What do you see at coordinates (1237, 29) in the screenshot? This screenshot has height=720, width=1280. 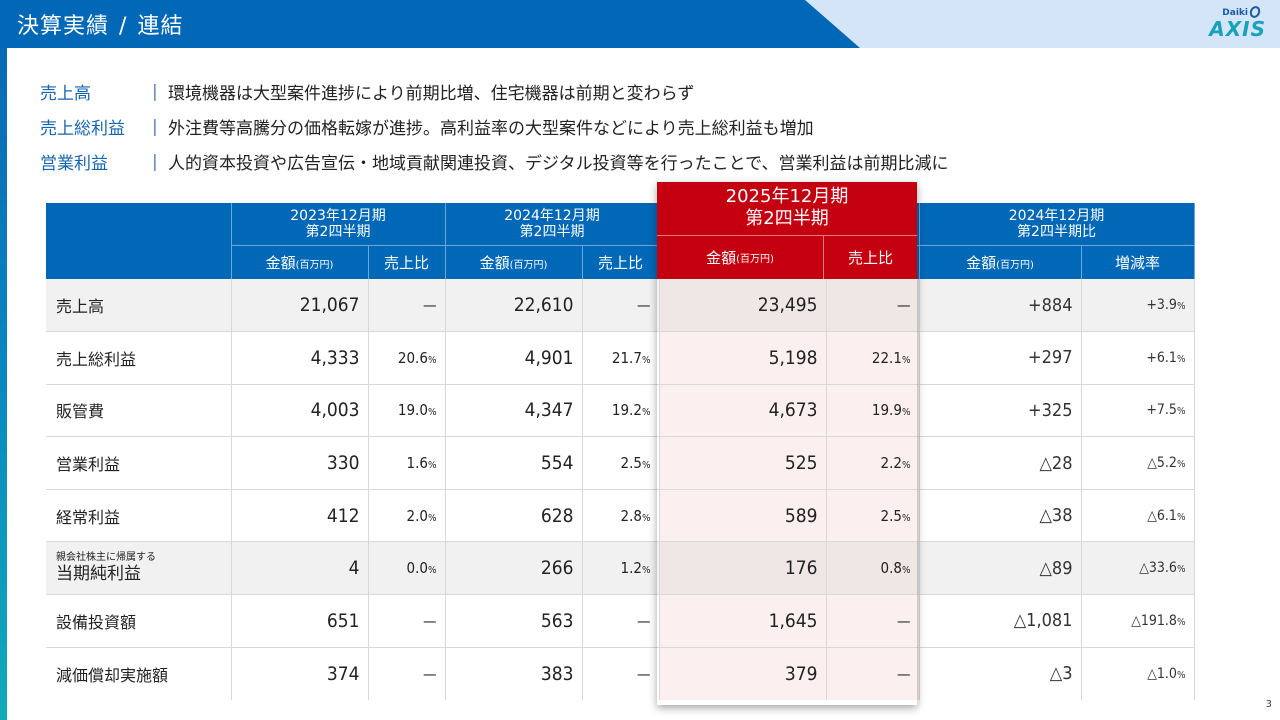 I see `logo-main-text: AXIS` at bounding box center [1237, 29].